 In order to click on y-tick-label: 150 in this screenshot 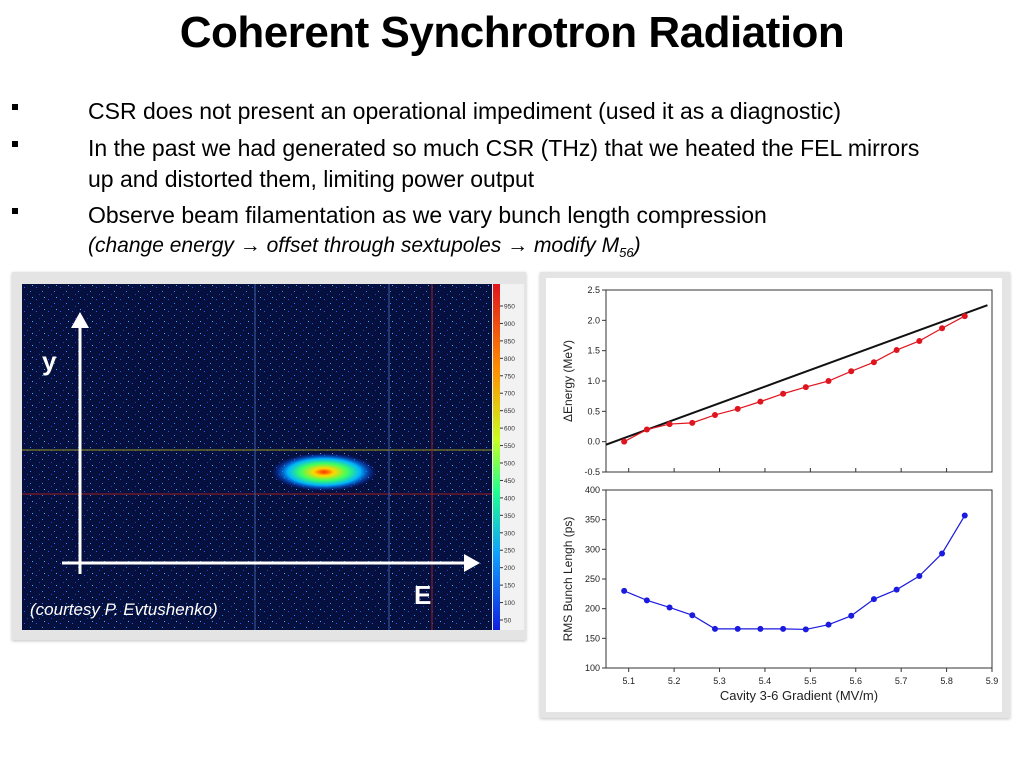, I will do `click(592, 638)`.